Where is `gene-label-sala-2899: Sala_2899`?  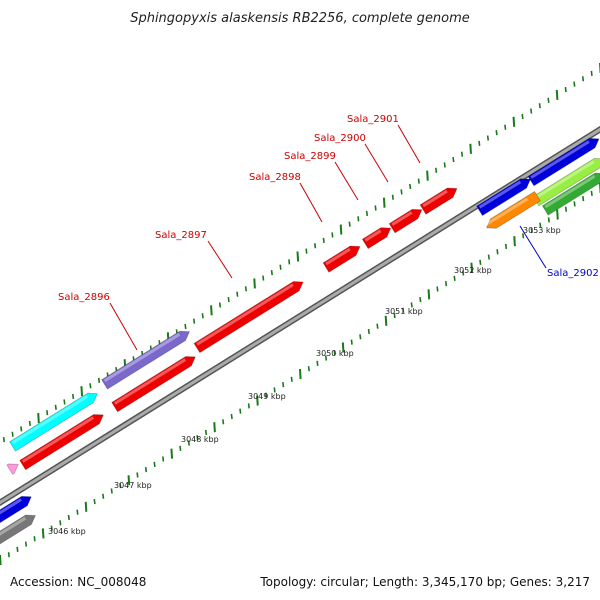
gene-label-sala-2899: Sala_2899 is located at coordinates (310, 156).